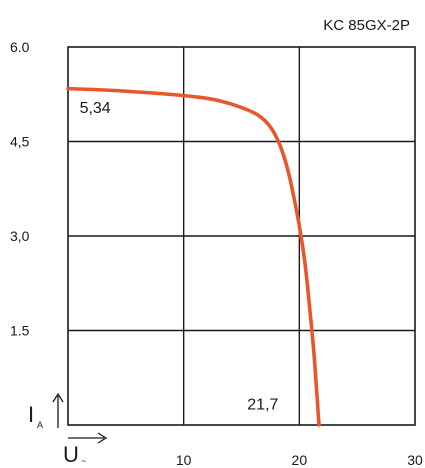 This screenshot has height=468, width=425. What do you see at coordinates (20, 142) in the screenshot?
I see `y-tick-label: 4,5` at bounding box center [20, 142].